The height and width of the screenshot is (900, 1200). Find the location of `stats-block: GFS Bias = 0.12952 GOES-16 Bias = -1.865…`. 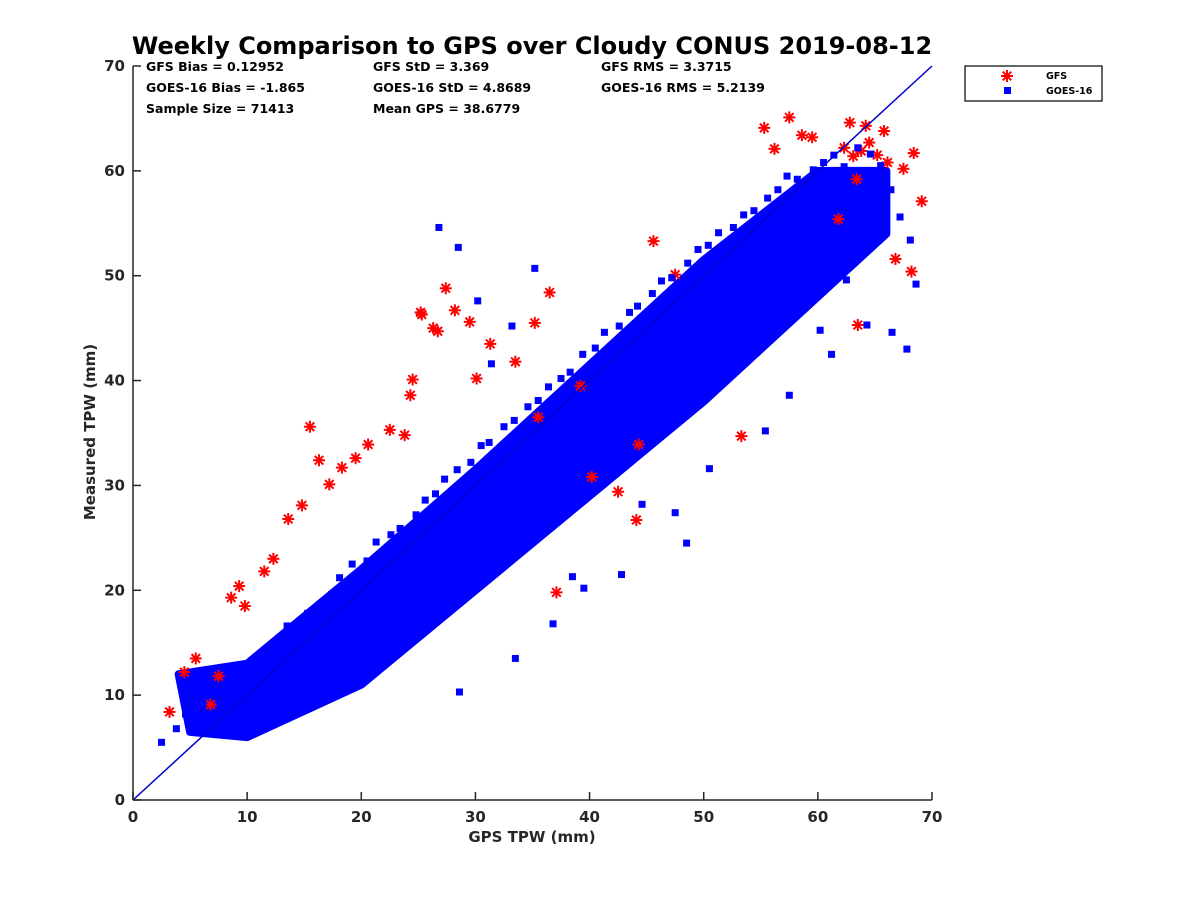

stats-block: GFS Bias = 0.12952 GOES-16 Bias = -1.865… is located at coordinates (455, 87).